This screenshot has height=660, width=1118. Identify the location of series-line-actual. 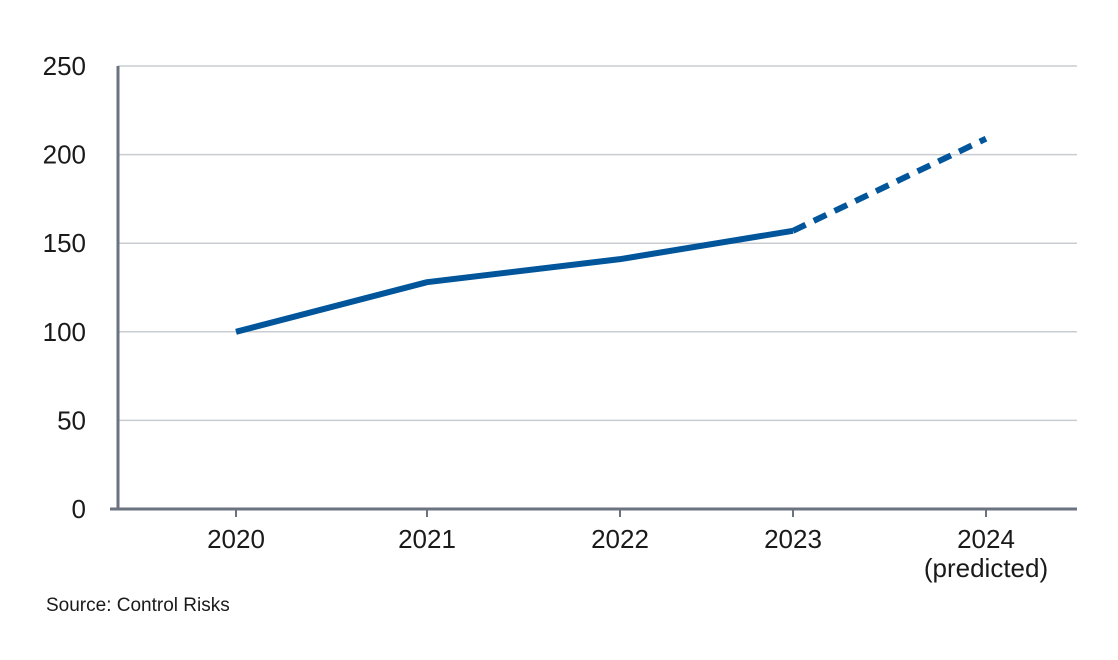
(514, 281).